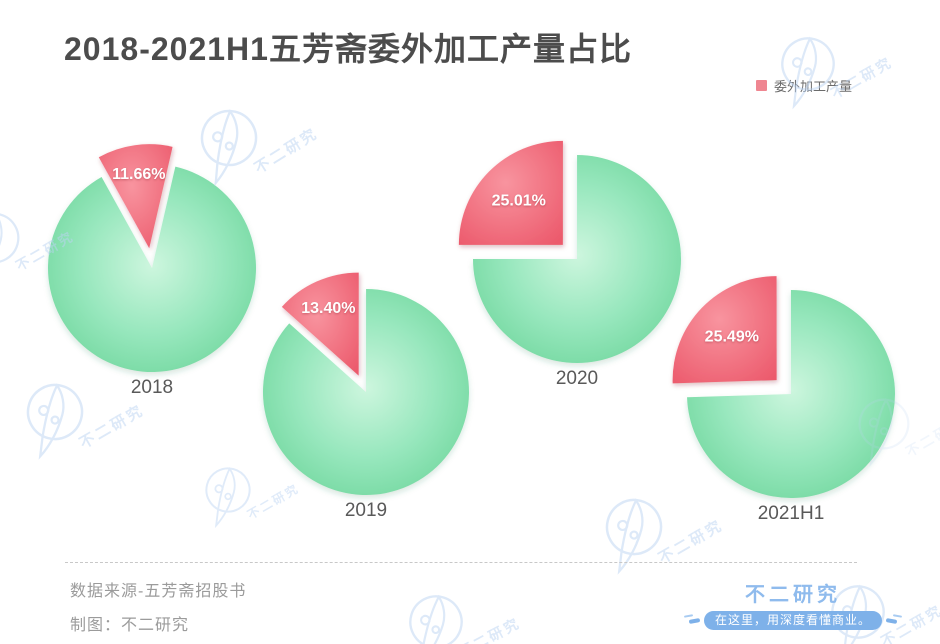 This screenshot has height=644, width=940. What do you see at coordinates (366, 392) in the screenshot?
I see `pie-2019-remainder-slice` at bounding box center [366, 392].